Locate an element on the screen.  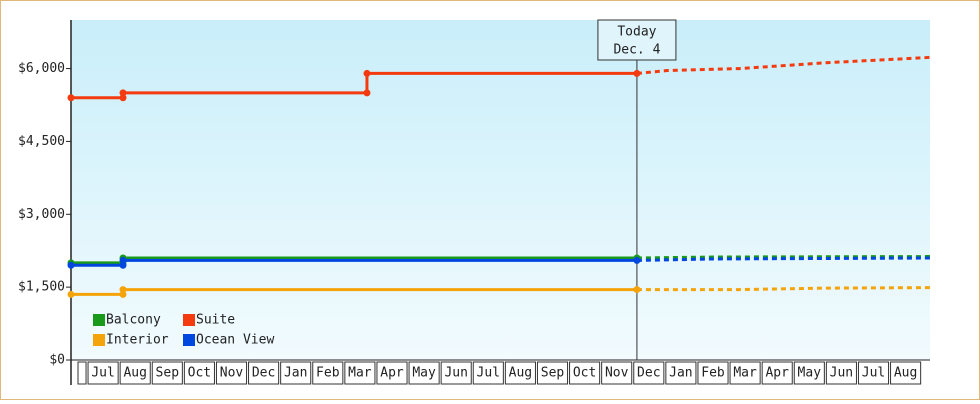
legend-label: Suite is located at coordinates (215, 320).